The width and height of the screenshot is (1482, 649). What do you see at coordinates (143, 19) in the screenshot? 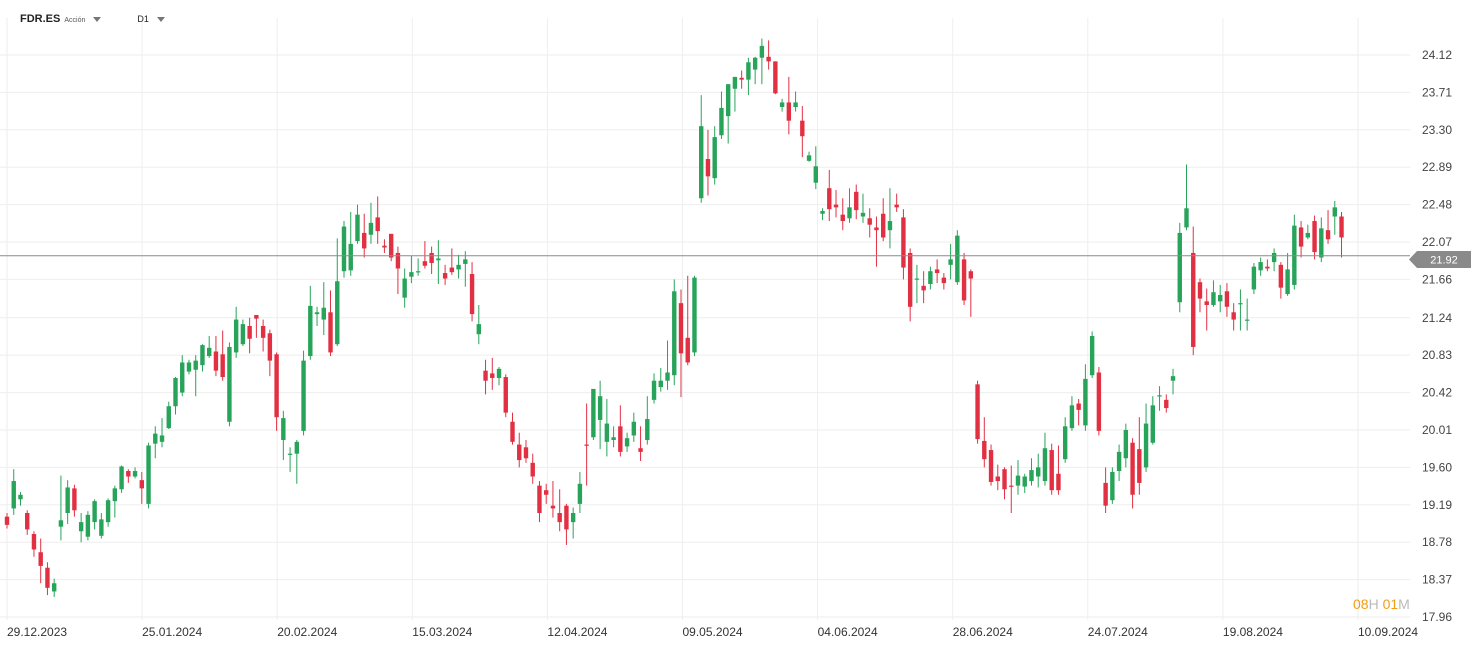
I see `timeframe-label: D1` at bounding box center [143, 19].